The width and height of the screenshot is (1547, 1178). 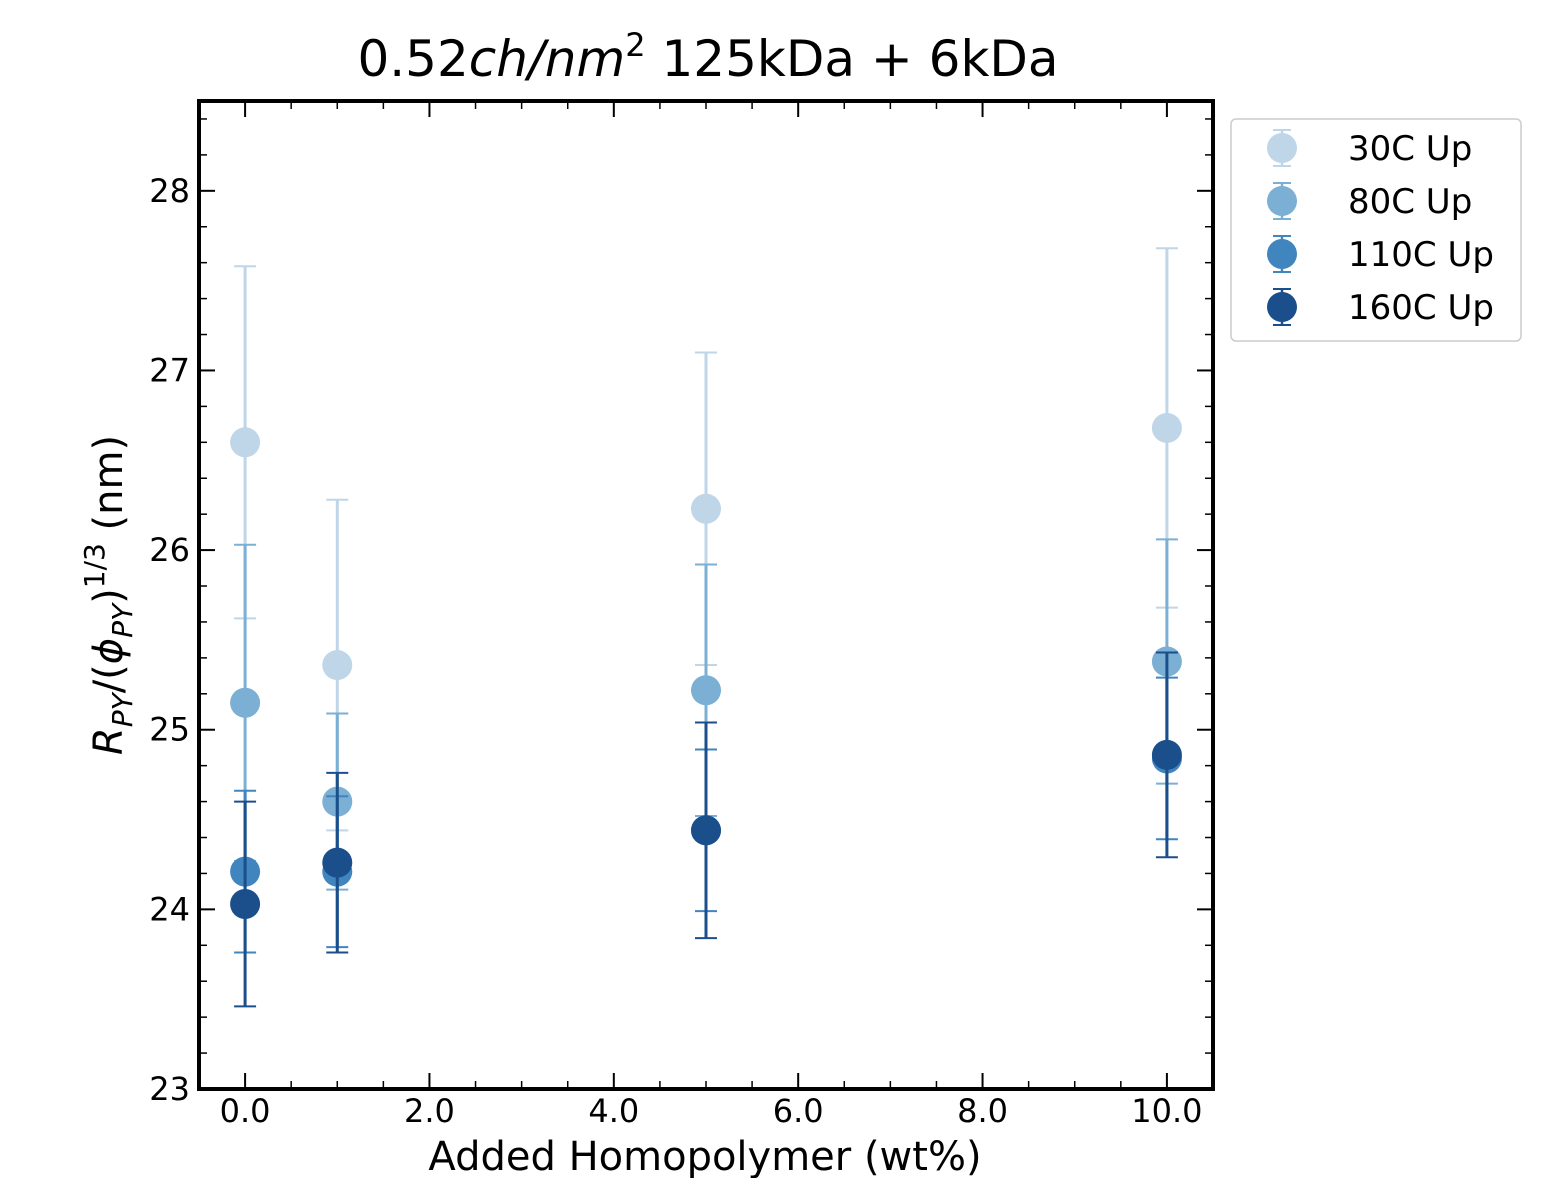 I want to click on legend-label: 110C Up, so click(x=1421, y=255).